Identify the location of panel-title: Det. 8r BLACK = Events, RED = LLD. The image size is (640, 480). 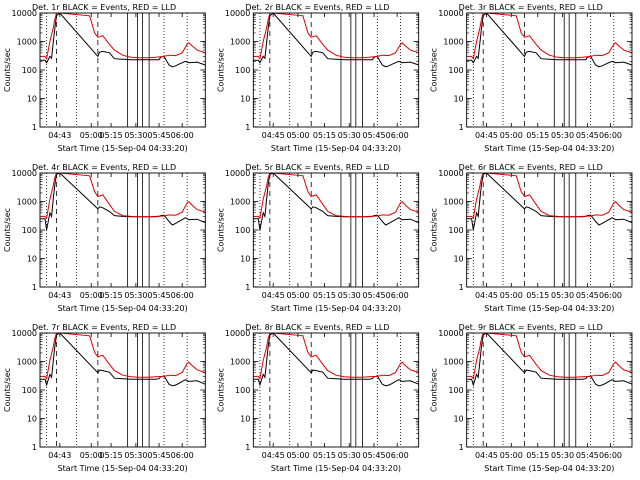
(317, 327).